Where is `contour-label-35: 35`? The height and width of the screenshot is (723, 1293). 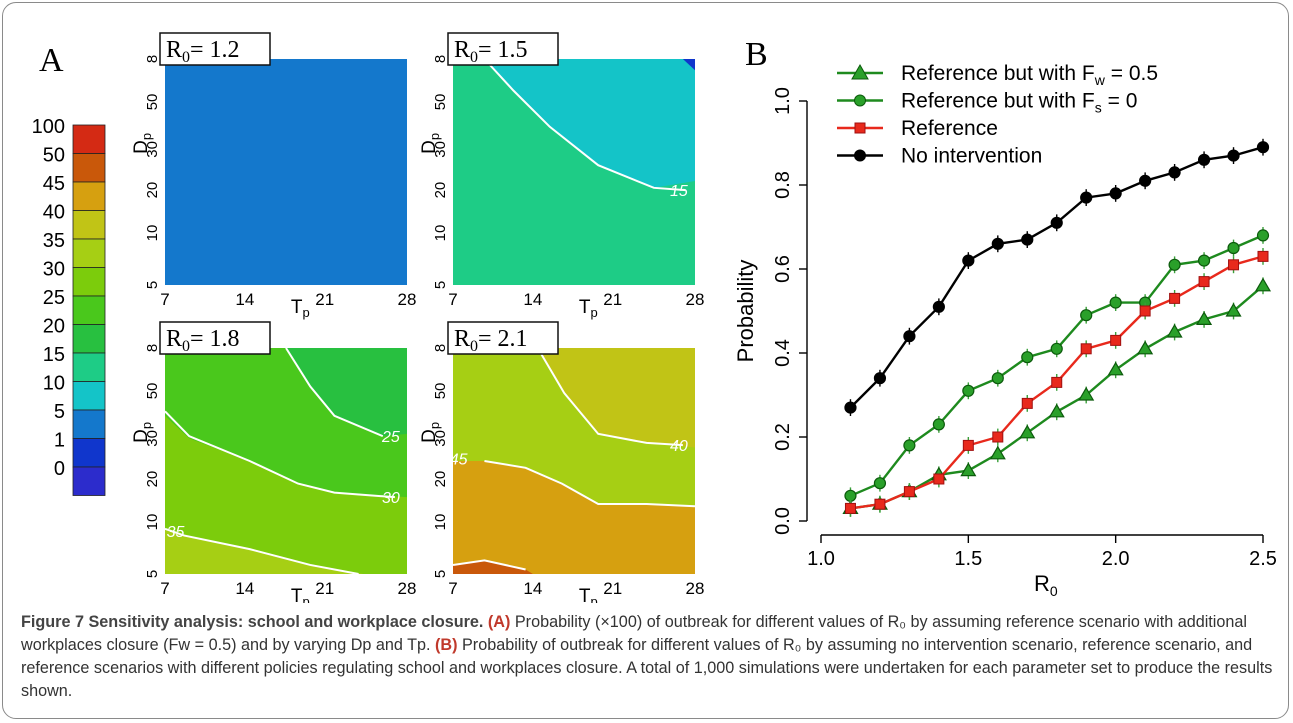
contour-label-35: 35 is located at coordinates (176, 532).